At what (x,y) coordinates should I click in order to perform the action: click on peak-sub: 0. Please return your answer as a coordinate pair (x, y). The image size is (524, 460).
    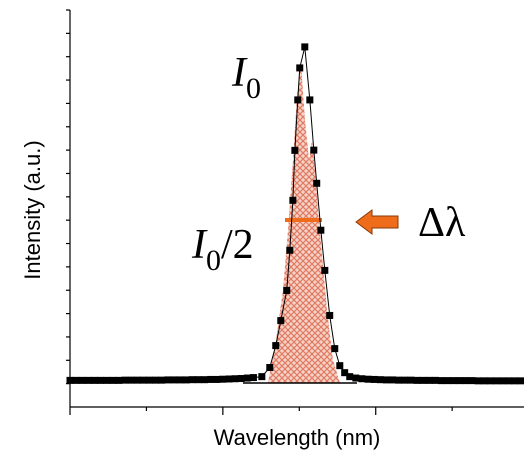
    Looking at the image, I should click on (253, 88).